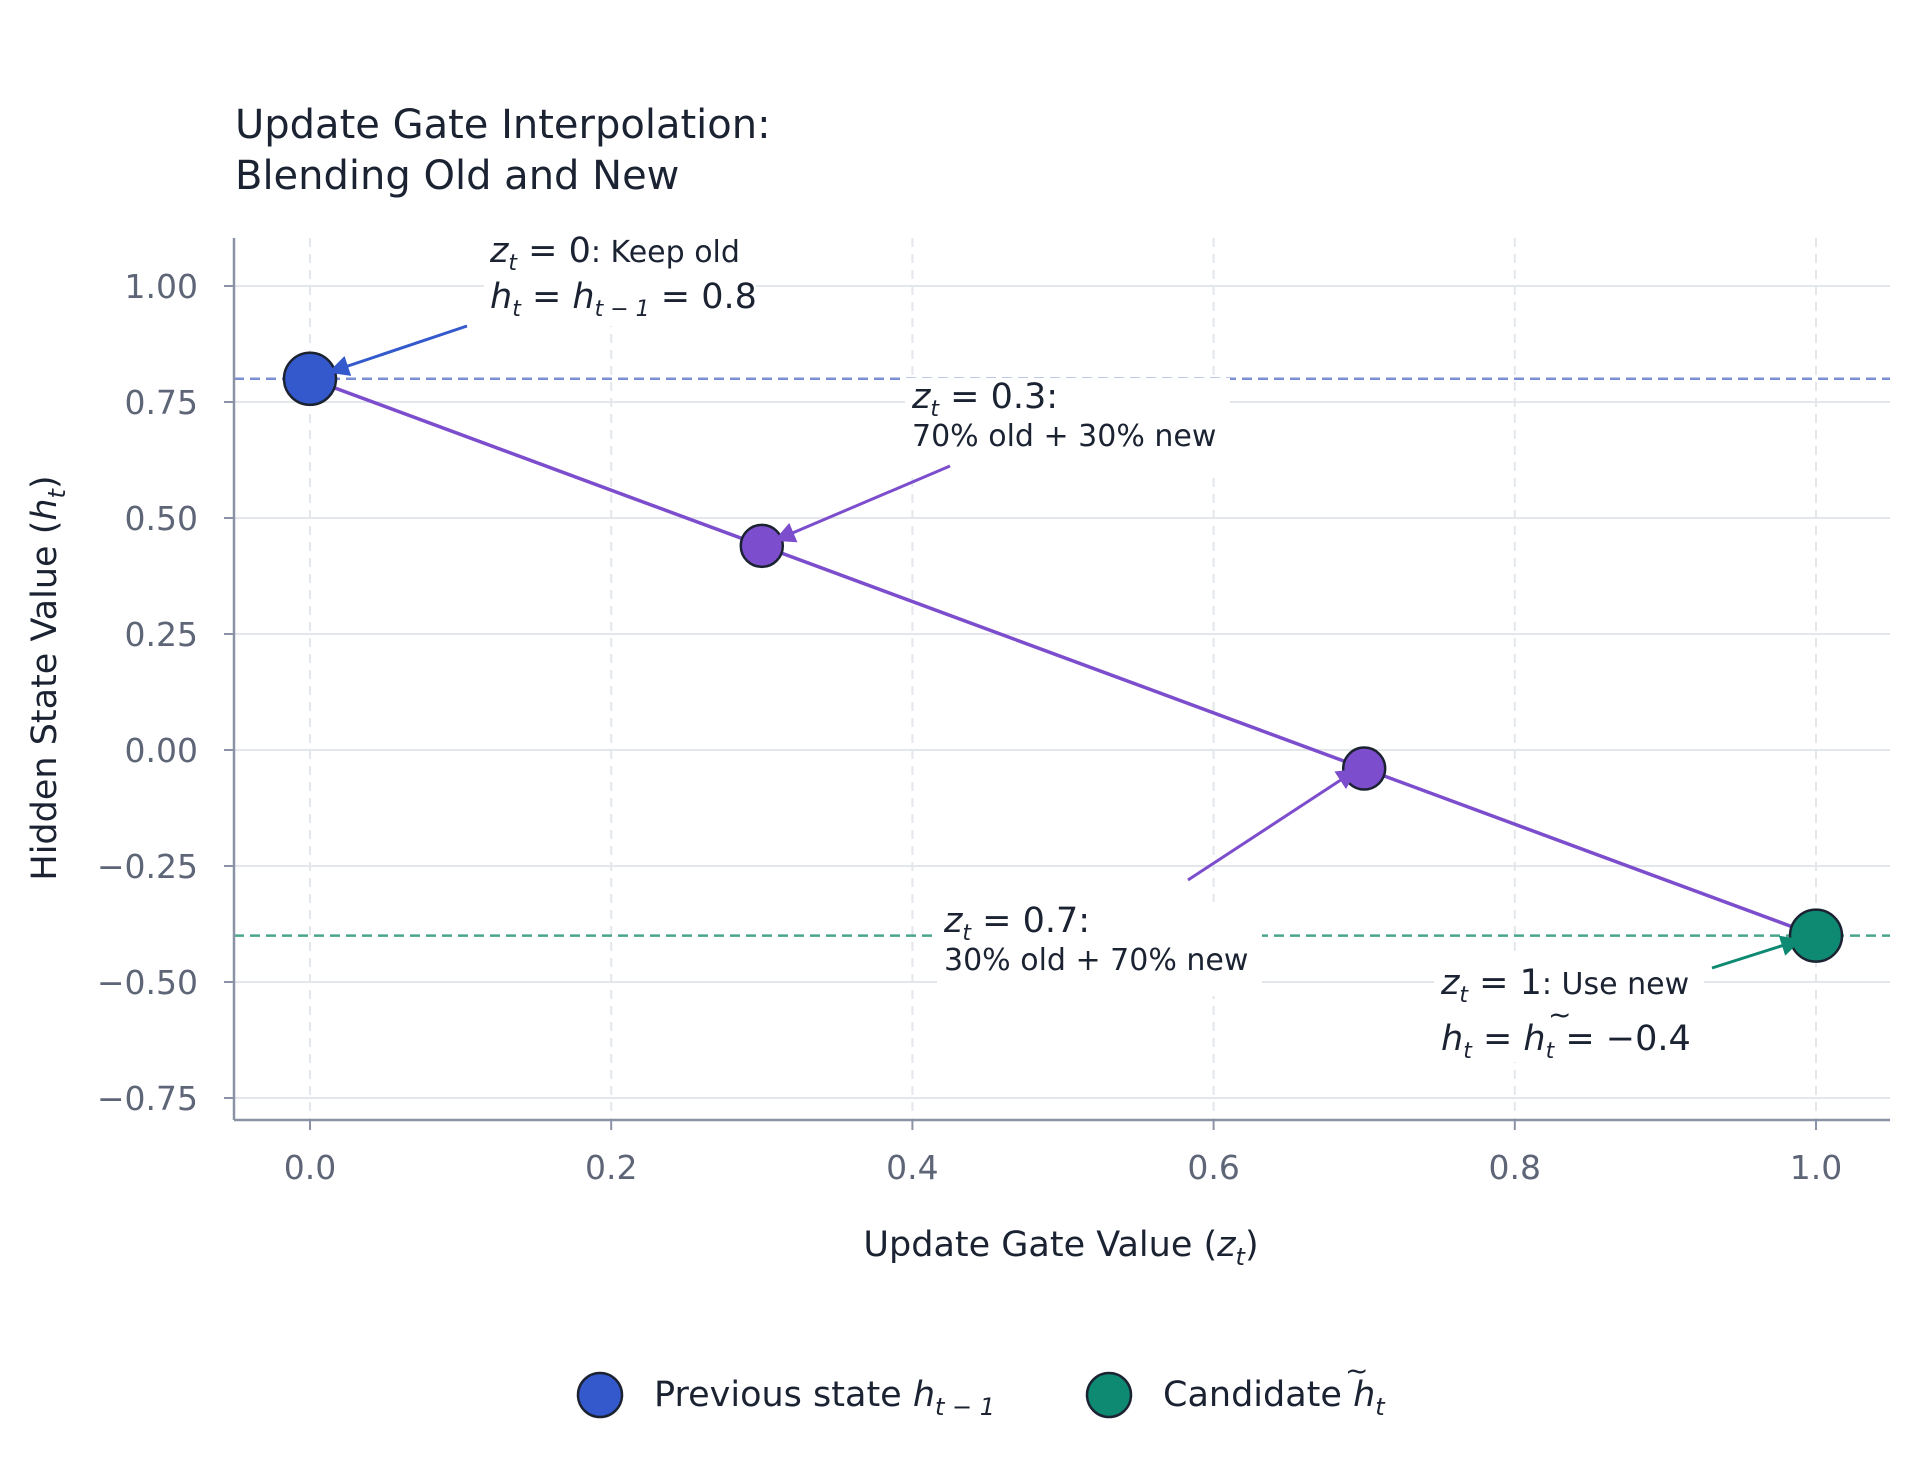 This screenshot has width=1920, height=1472. I want to click on annotation-use-new-line-1: zt = 1: Use new, so click(1564, 985).